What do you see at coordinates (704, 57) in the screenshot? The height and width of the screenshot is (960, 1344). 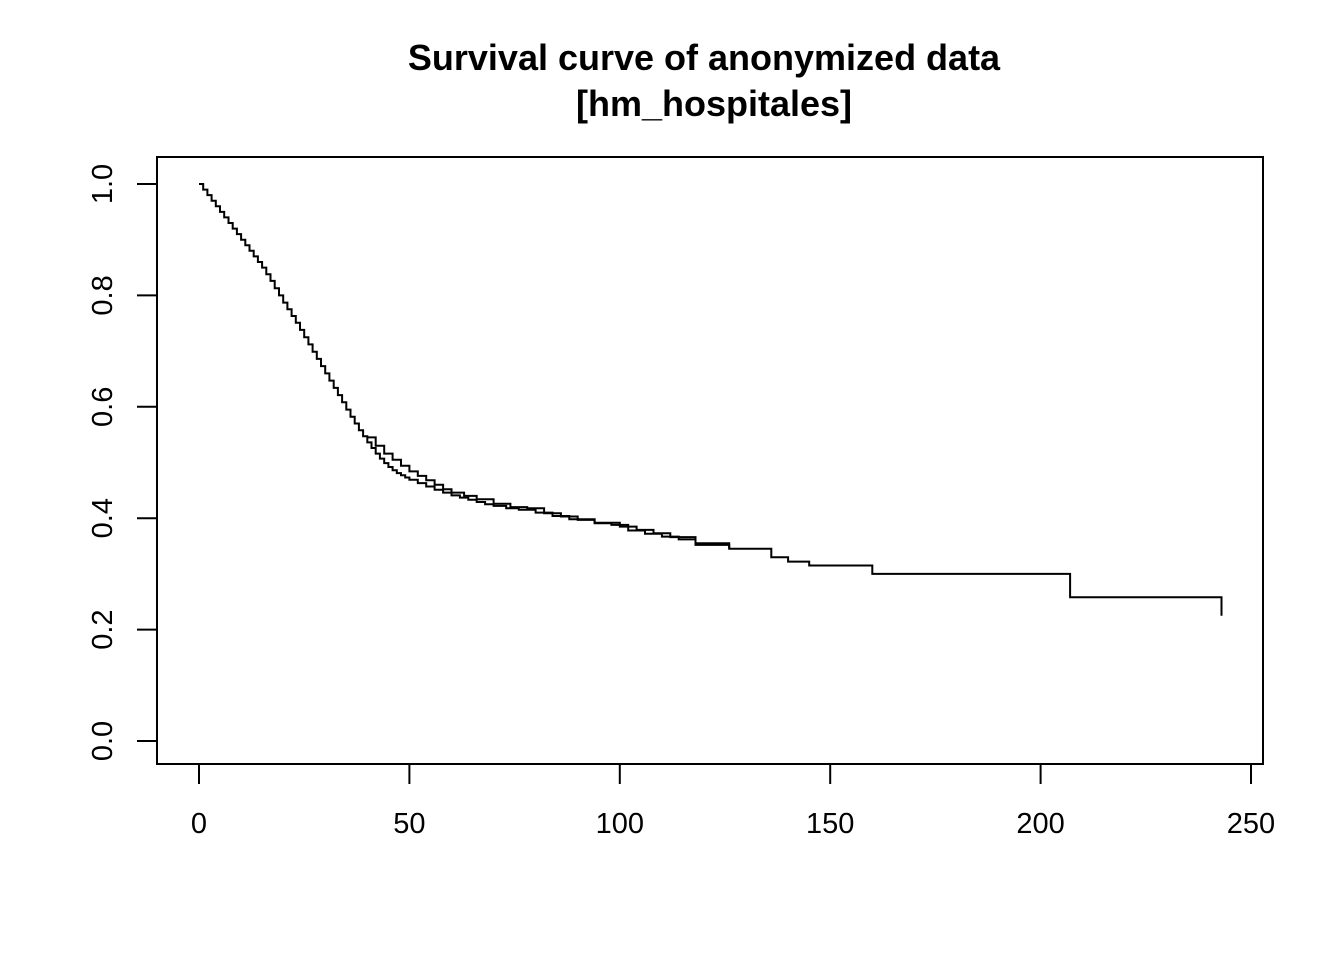 I see `chart-title: Survival curve of anonymized data` at bounding box center [704, 57].